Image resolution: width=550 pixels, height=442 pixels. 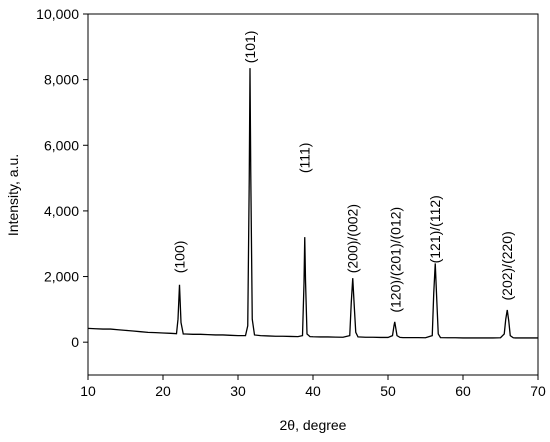 What do you see at coordinates (507, 265) in the screenshot?
I see `peak-label: (202)/(220)` at bounding box center [507, 265].